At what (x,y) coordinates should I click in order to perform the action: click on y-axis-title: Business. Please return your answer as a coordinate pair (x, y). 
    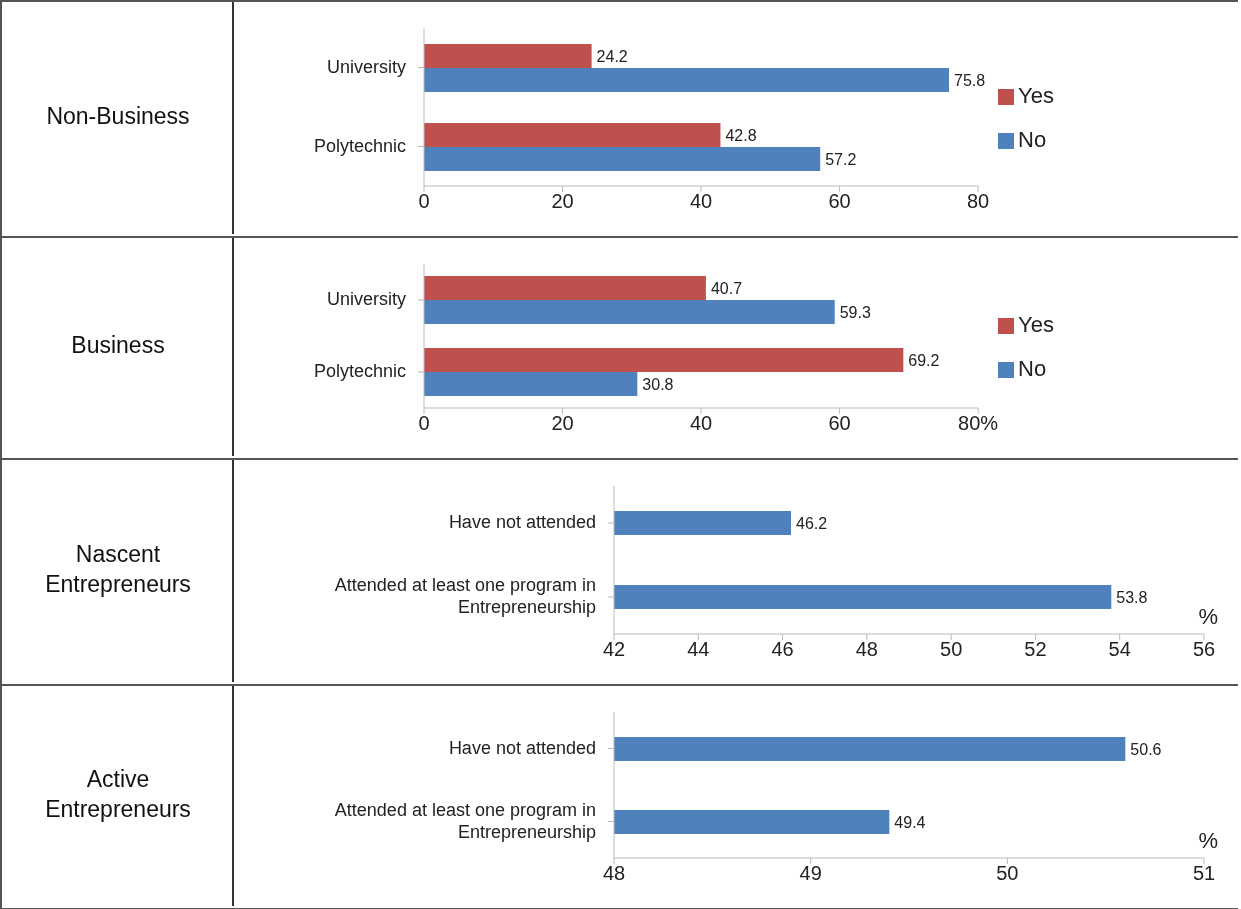
    Looking at the image, I should click on (118, 345).